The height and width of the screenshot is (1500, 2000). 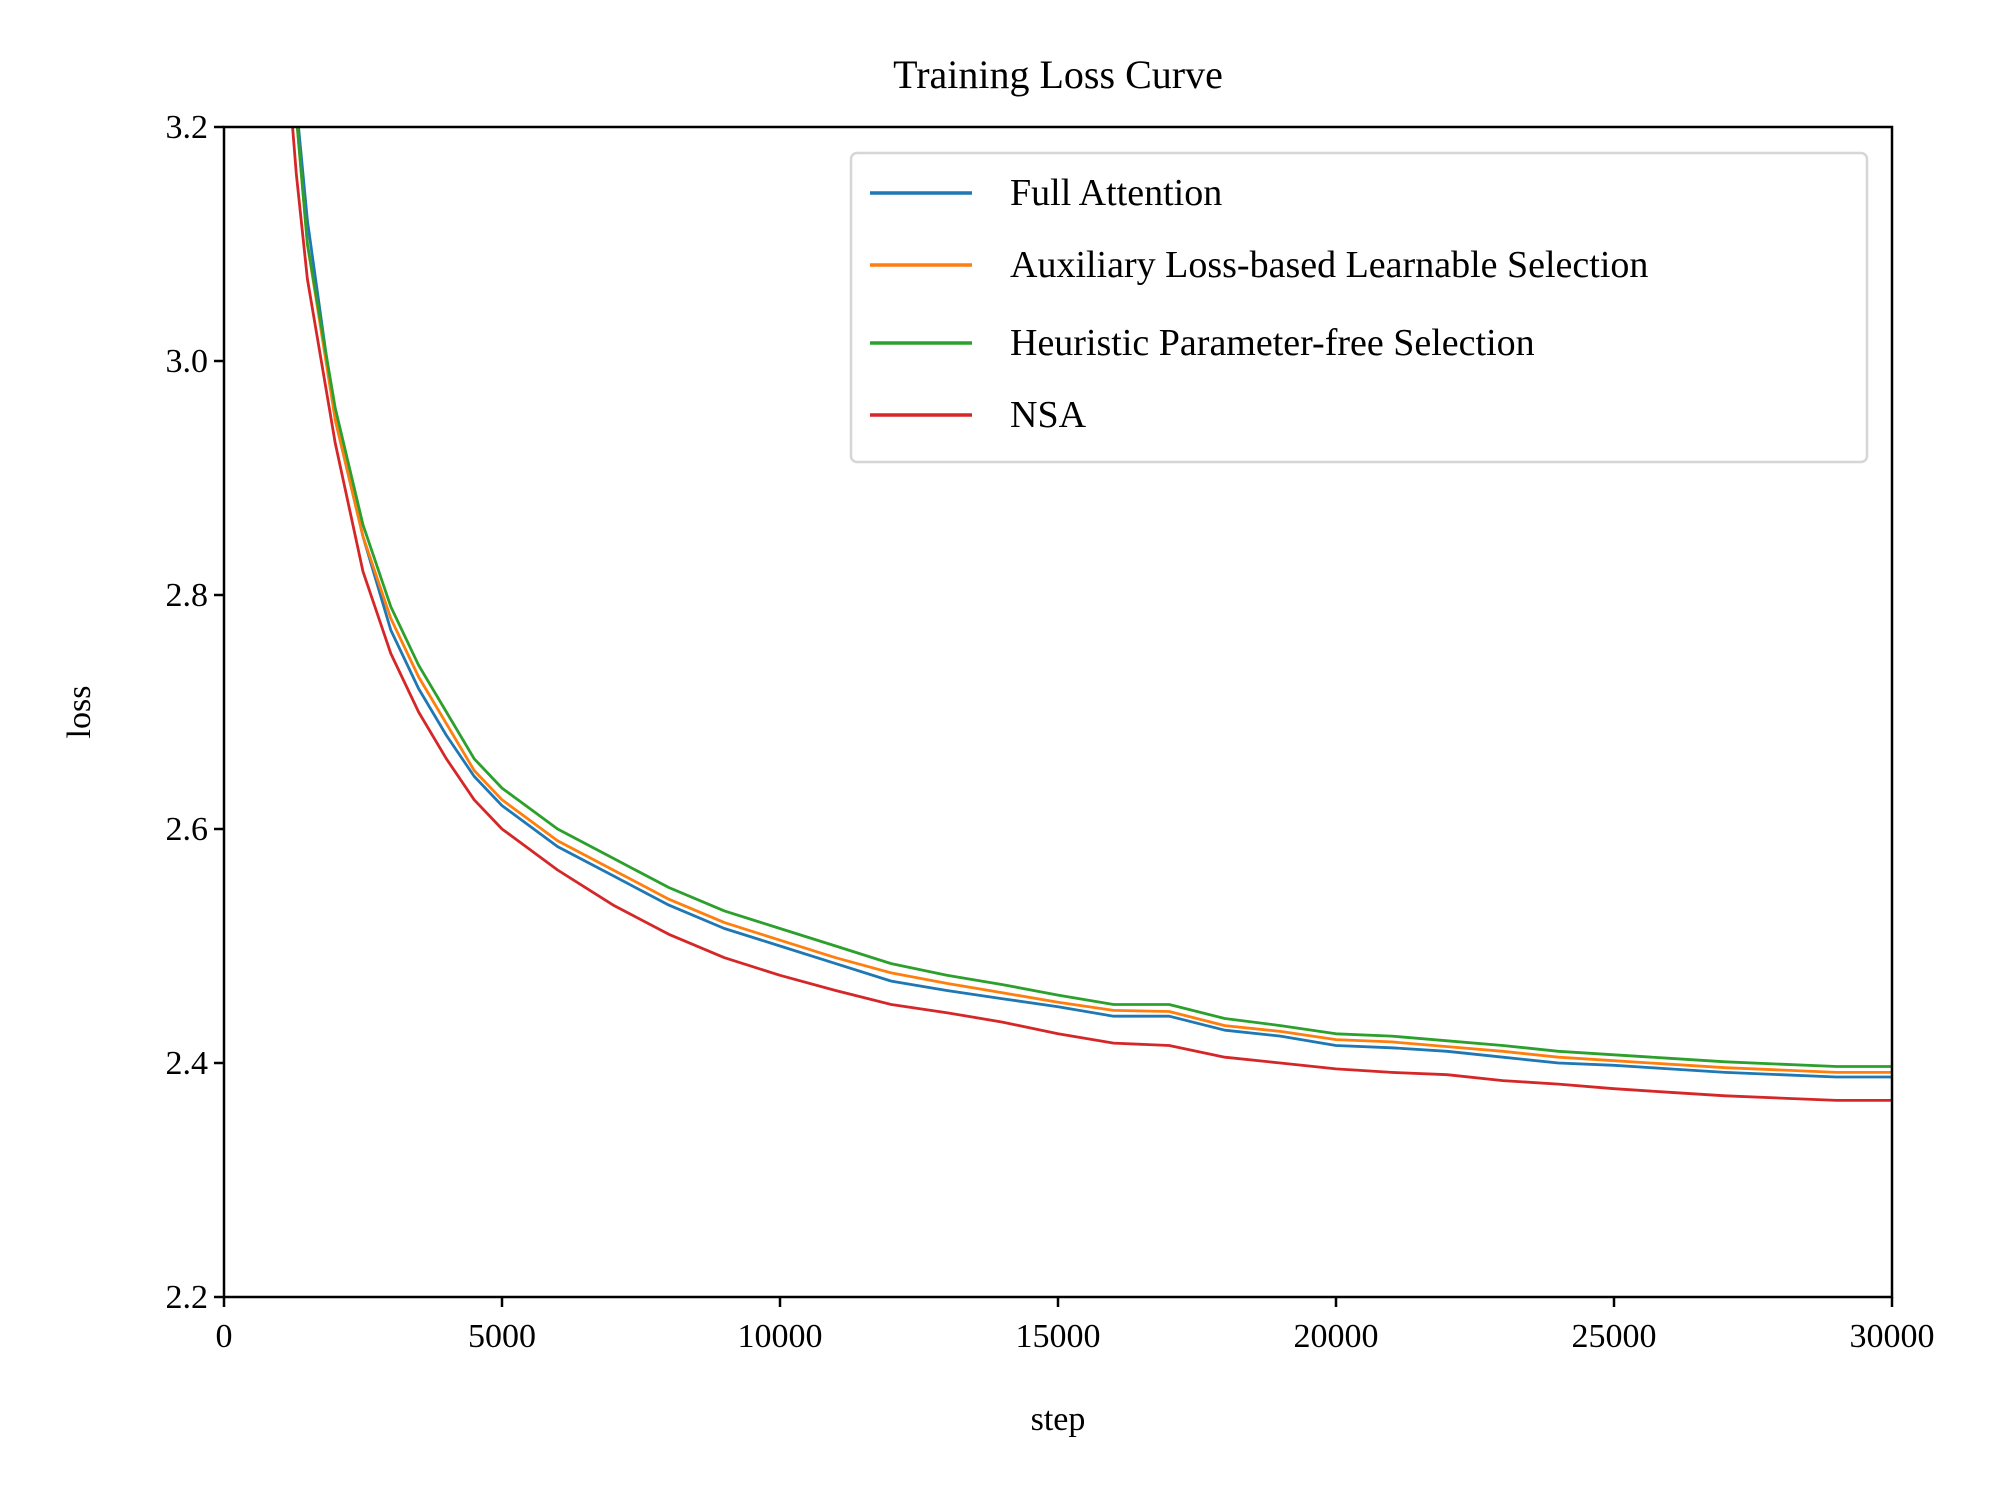 I want to click on x-tick-label: 30000, so click(x=1892, y=1336).